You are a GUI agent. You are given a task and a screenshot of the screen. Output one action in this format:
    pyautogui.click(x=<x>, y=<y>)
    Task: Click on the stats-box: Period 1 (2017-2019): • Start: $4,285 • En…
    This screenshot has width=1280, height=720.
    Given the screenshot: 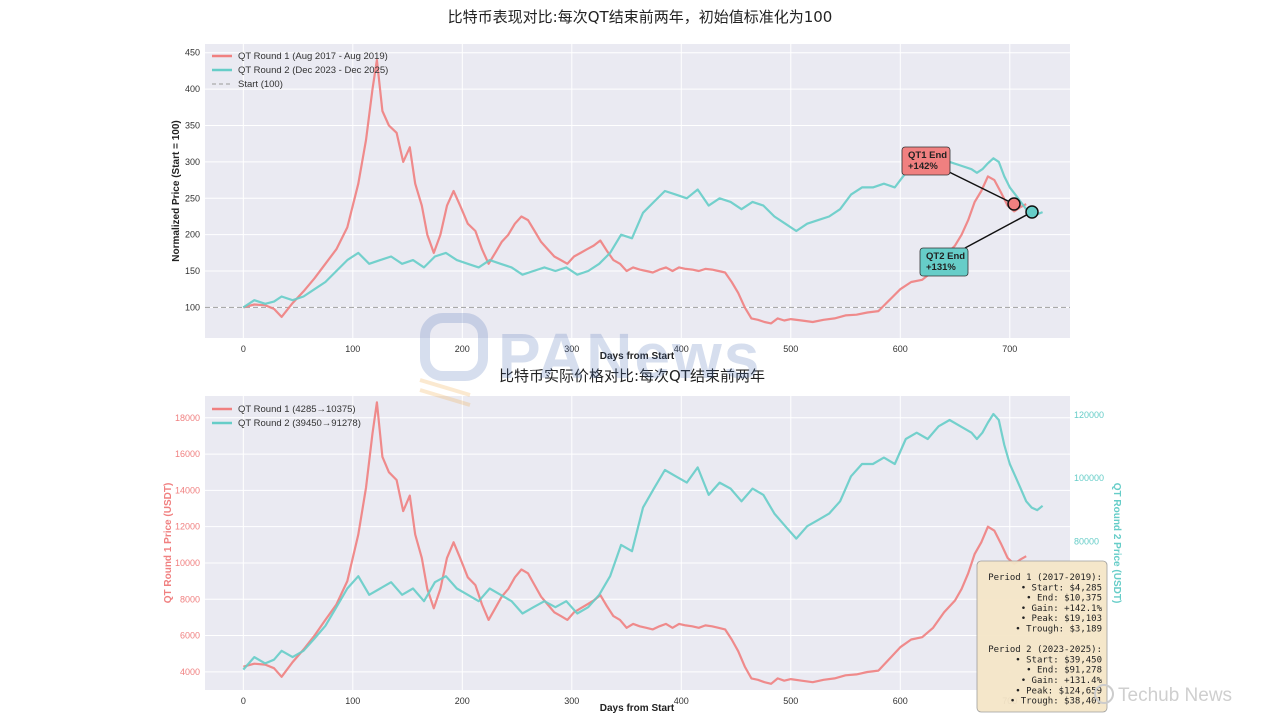 What is the action you would take?
    pyautogui.click(x=1042, y=636)
    